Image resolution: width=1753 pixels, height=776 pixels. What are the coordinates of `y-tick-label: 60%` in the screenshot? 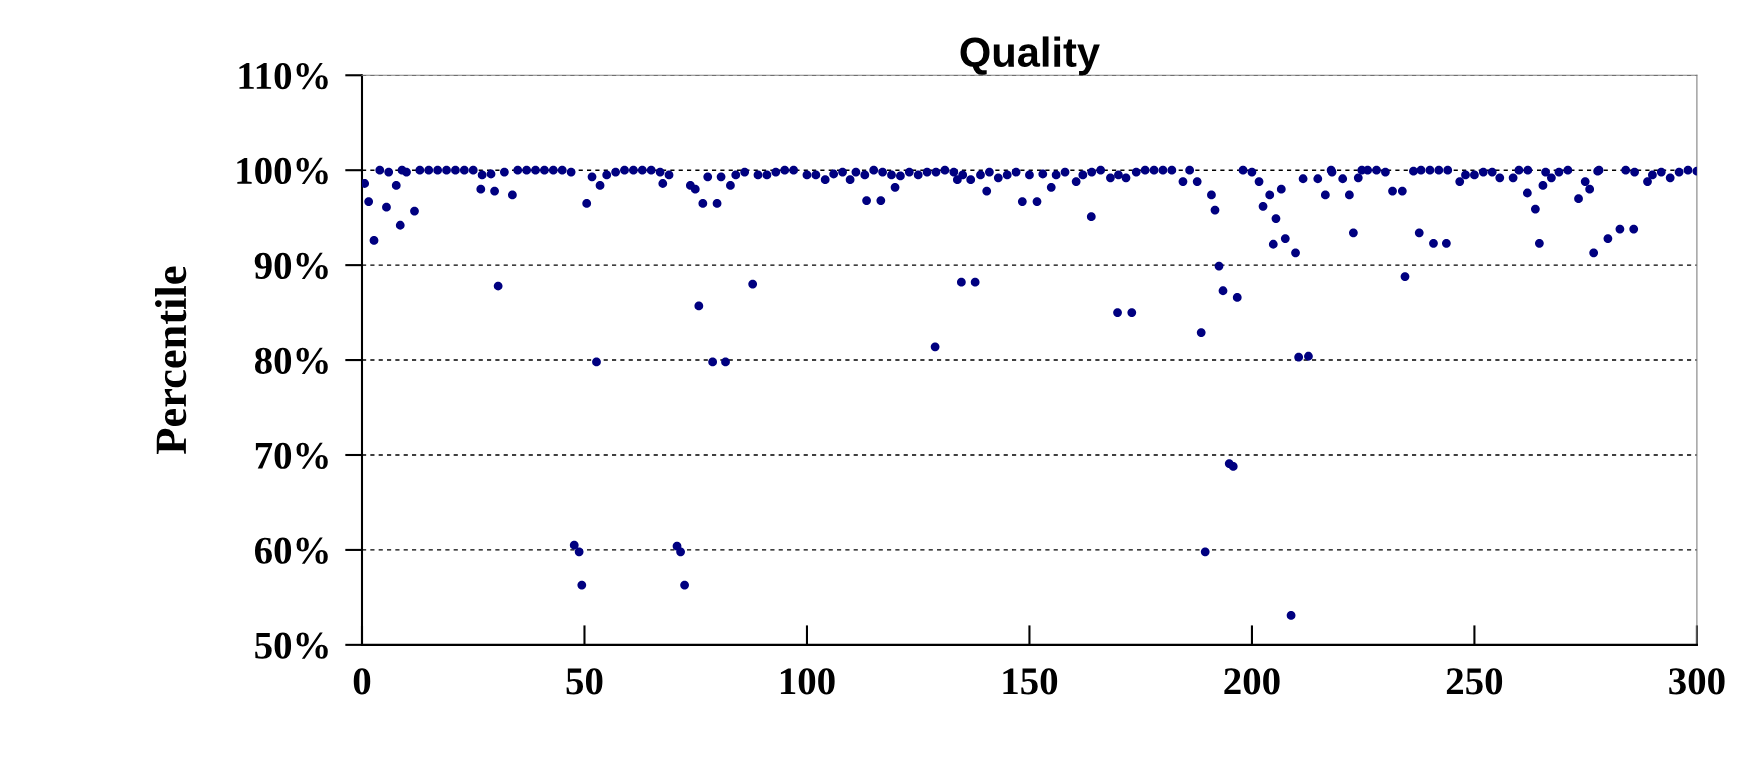 It's located at (291, 550).